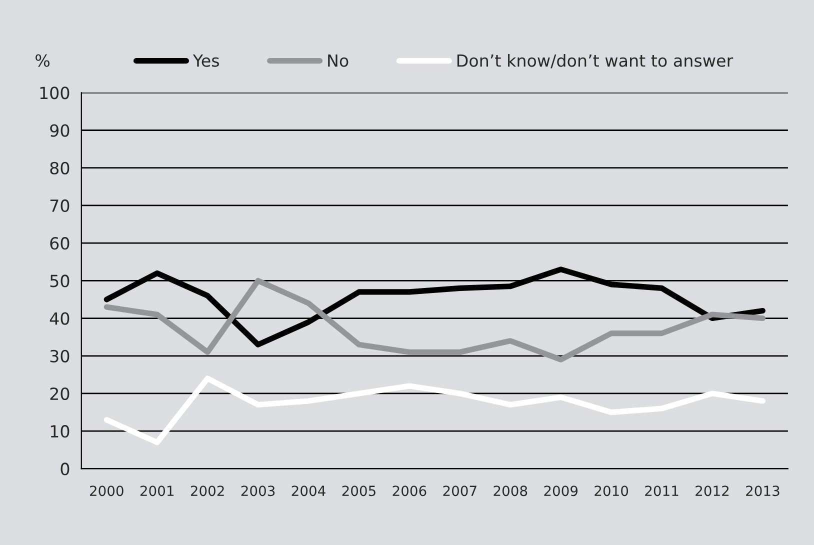 The width and height of the screenshot is (814, 545). I want to click on y-axis-title: %, so click(43, 60).